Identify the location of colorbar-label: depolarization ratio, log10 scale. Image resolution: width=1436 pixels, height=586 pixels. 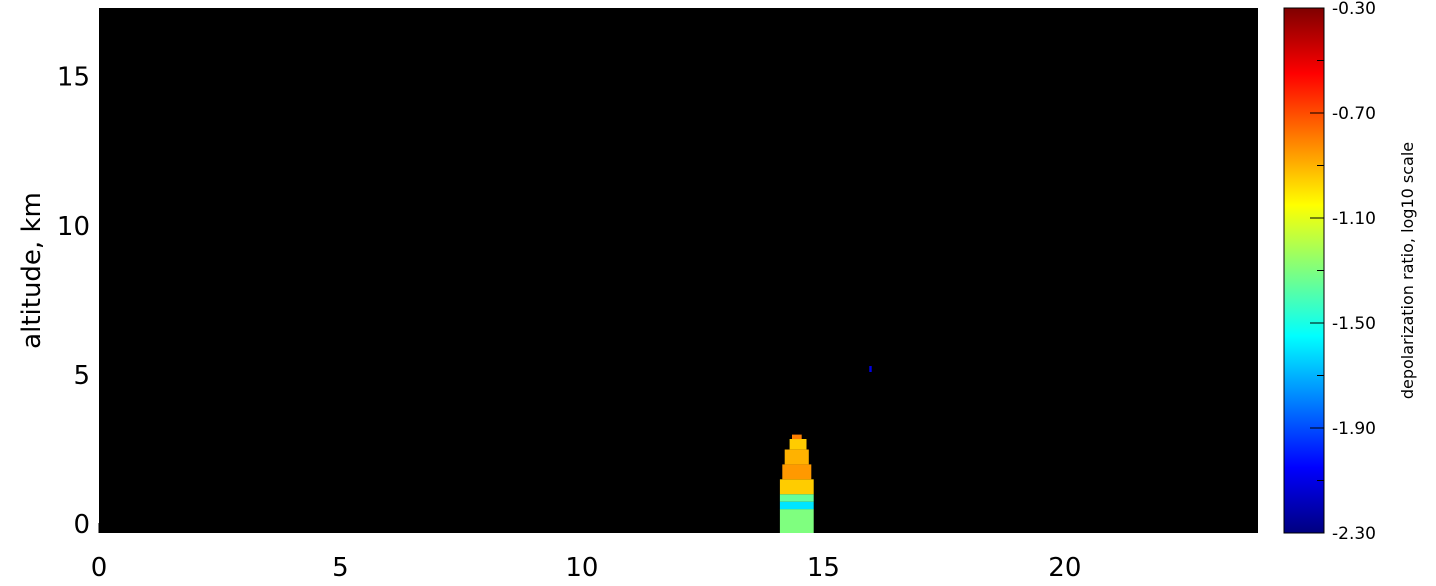
(1407, 270).